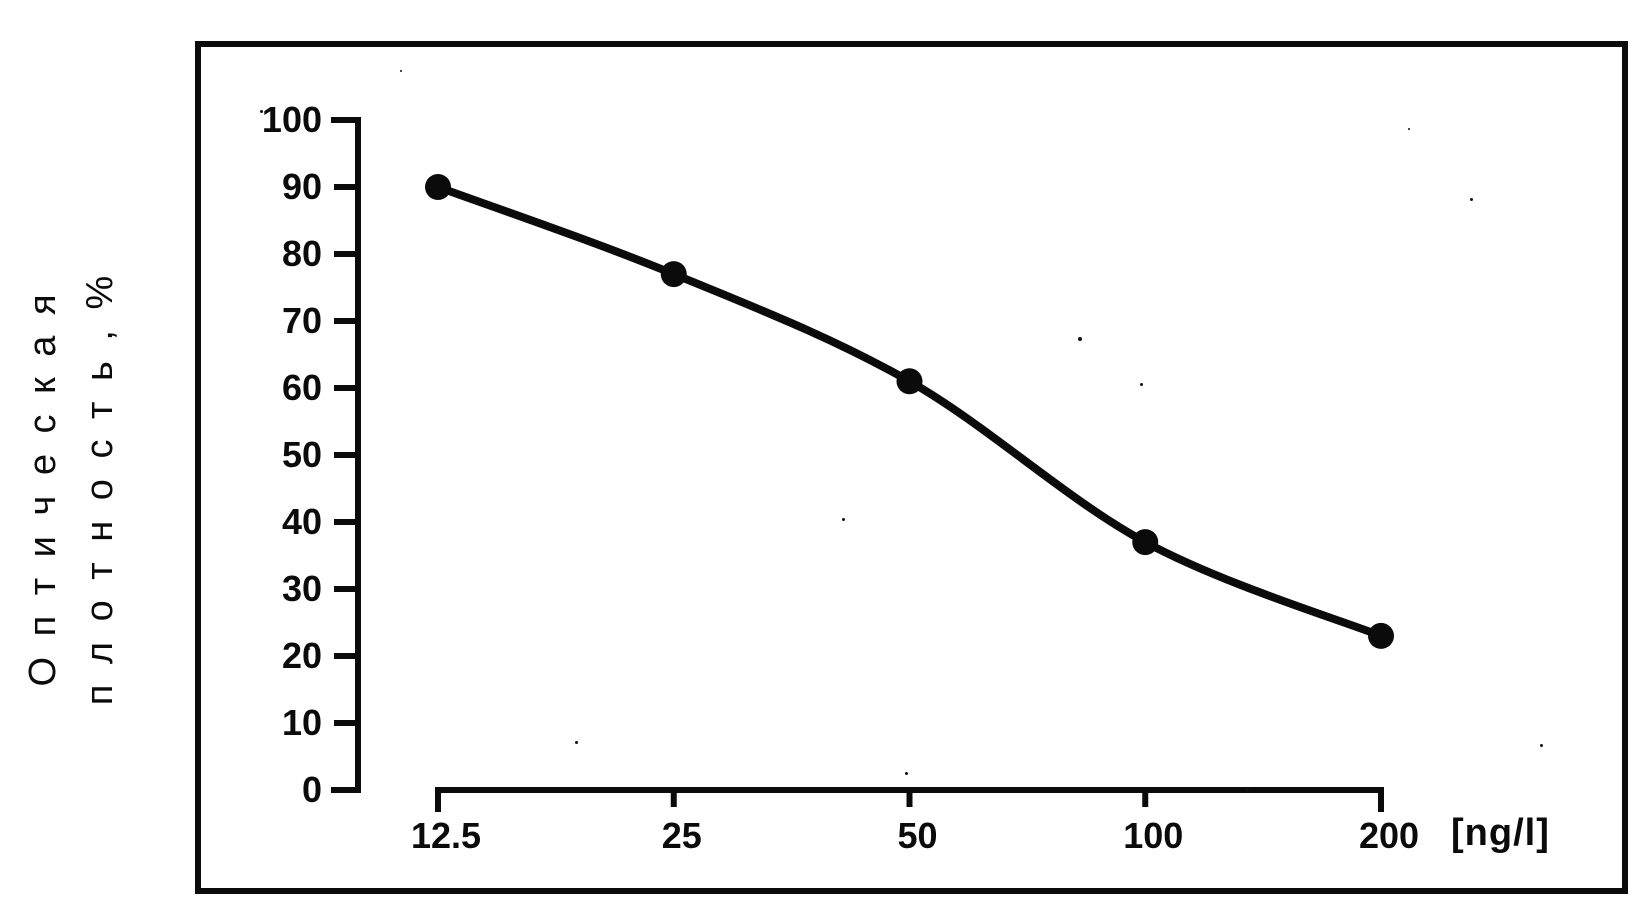  What do you see at coordinates (1389, 835) in the screenshot?
I see `x-tick-label: 200` at bounding box center [1389, 835].